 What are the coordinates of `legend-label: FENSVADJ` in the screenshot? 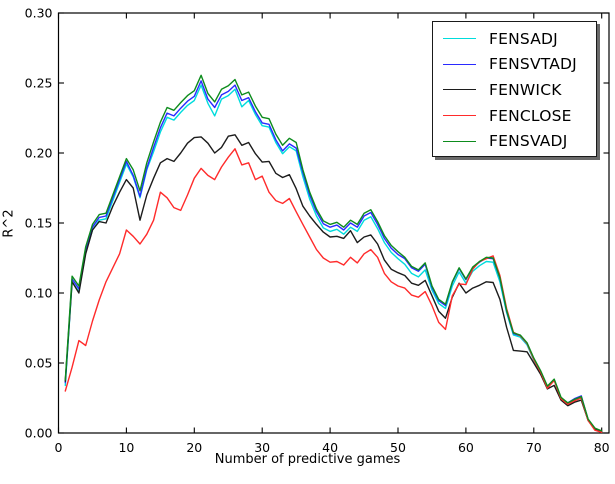 It's located at (528, 141).